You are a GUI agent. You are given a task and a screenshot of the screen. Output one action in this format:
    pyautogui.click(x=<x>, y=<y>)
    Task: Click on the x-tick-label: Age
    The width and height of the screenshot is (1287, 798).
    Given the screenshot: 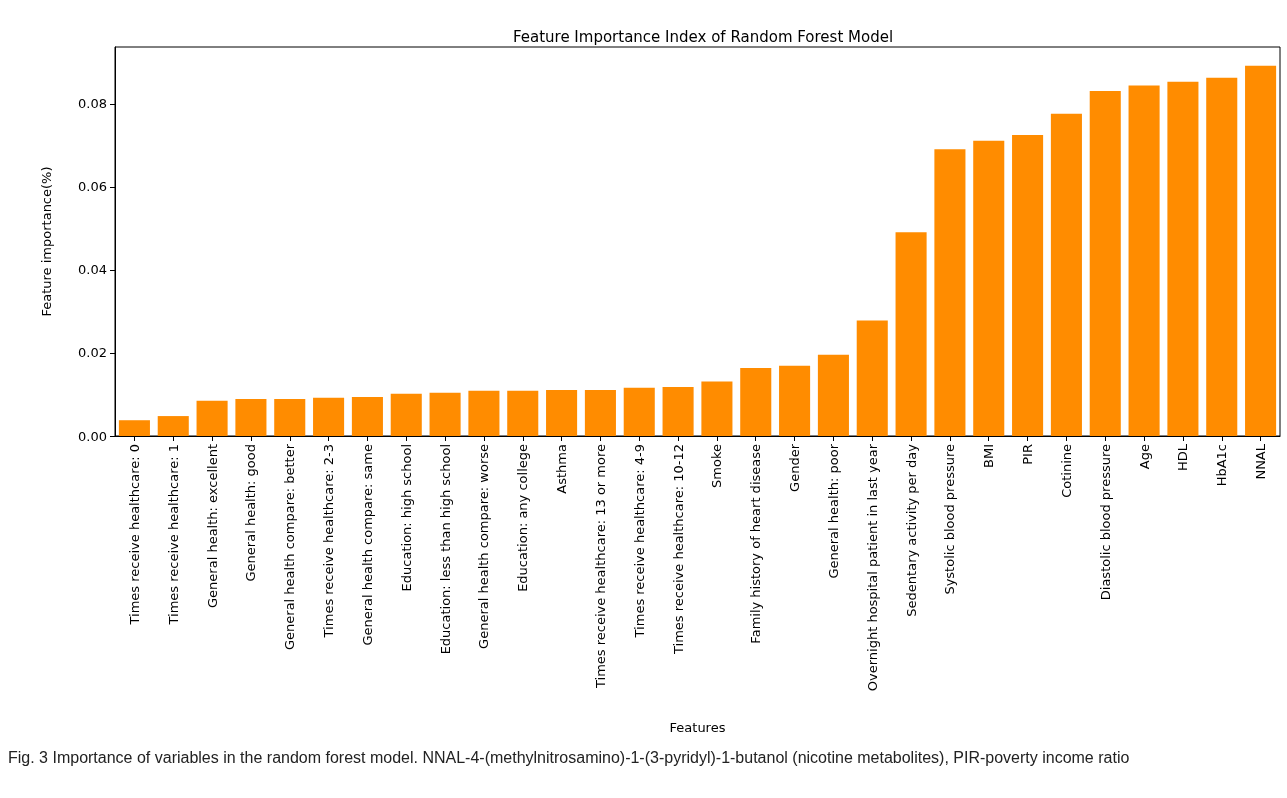 What is the action you would take?
    pyautogui.click(x=1144, y=457)
    